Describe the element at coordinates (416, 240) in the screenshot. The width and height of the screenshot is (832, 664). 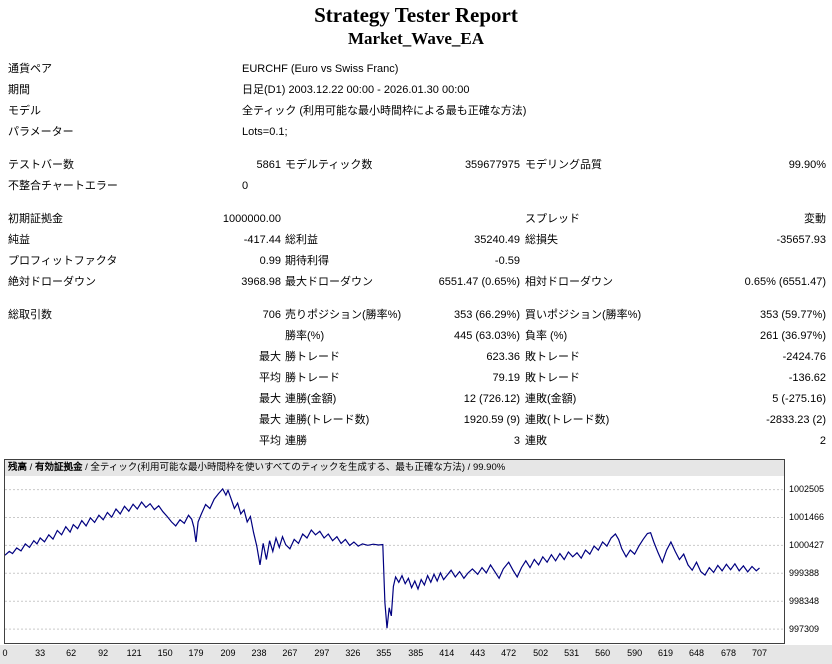
I see `report-row: 純益 -417.44 総利益 35240.49 総損失 -35657.93` at that location.